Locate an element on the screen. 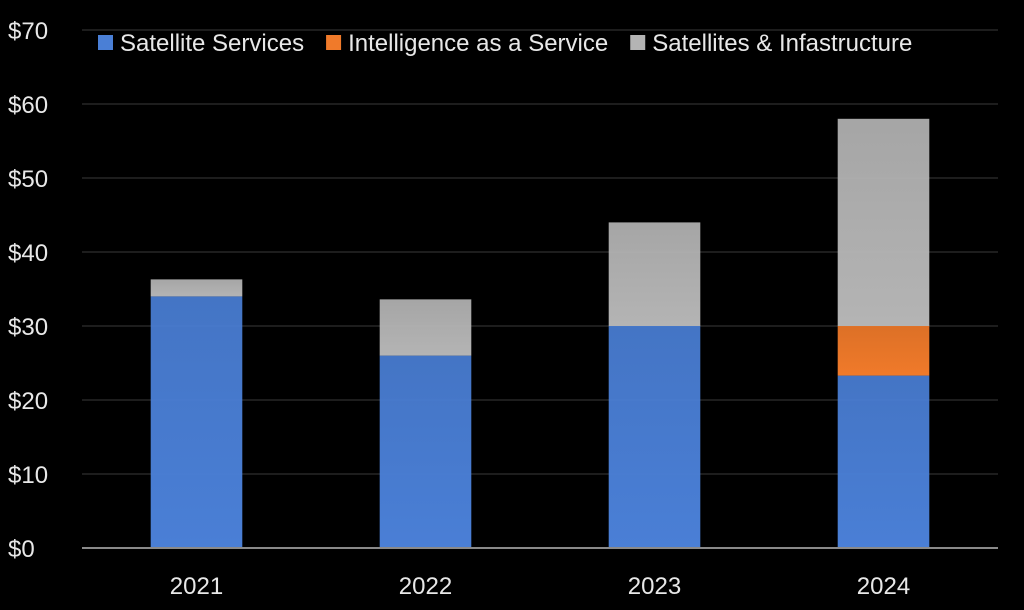  legend-label: Satellite Services is located at coordinates (212, 43).